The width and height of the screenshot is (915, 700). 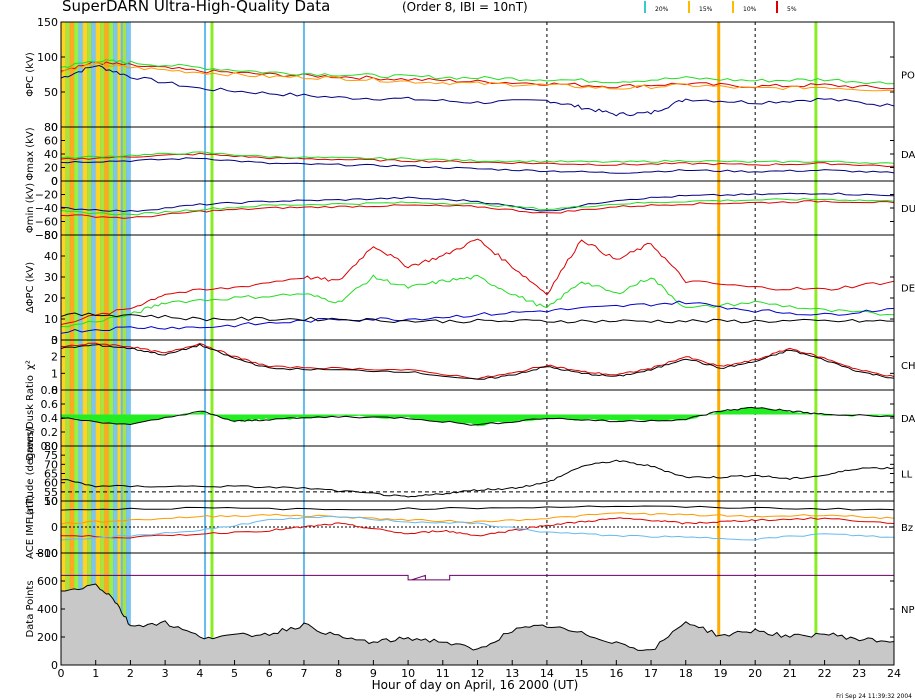 What do you see at coordinates (512, 673) in the screenshot?
I see `x-tick-label: 13` at bounding box center [512, 673].